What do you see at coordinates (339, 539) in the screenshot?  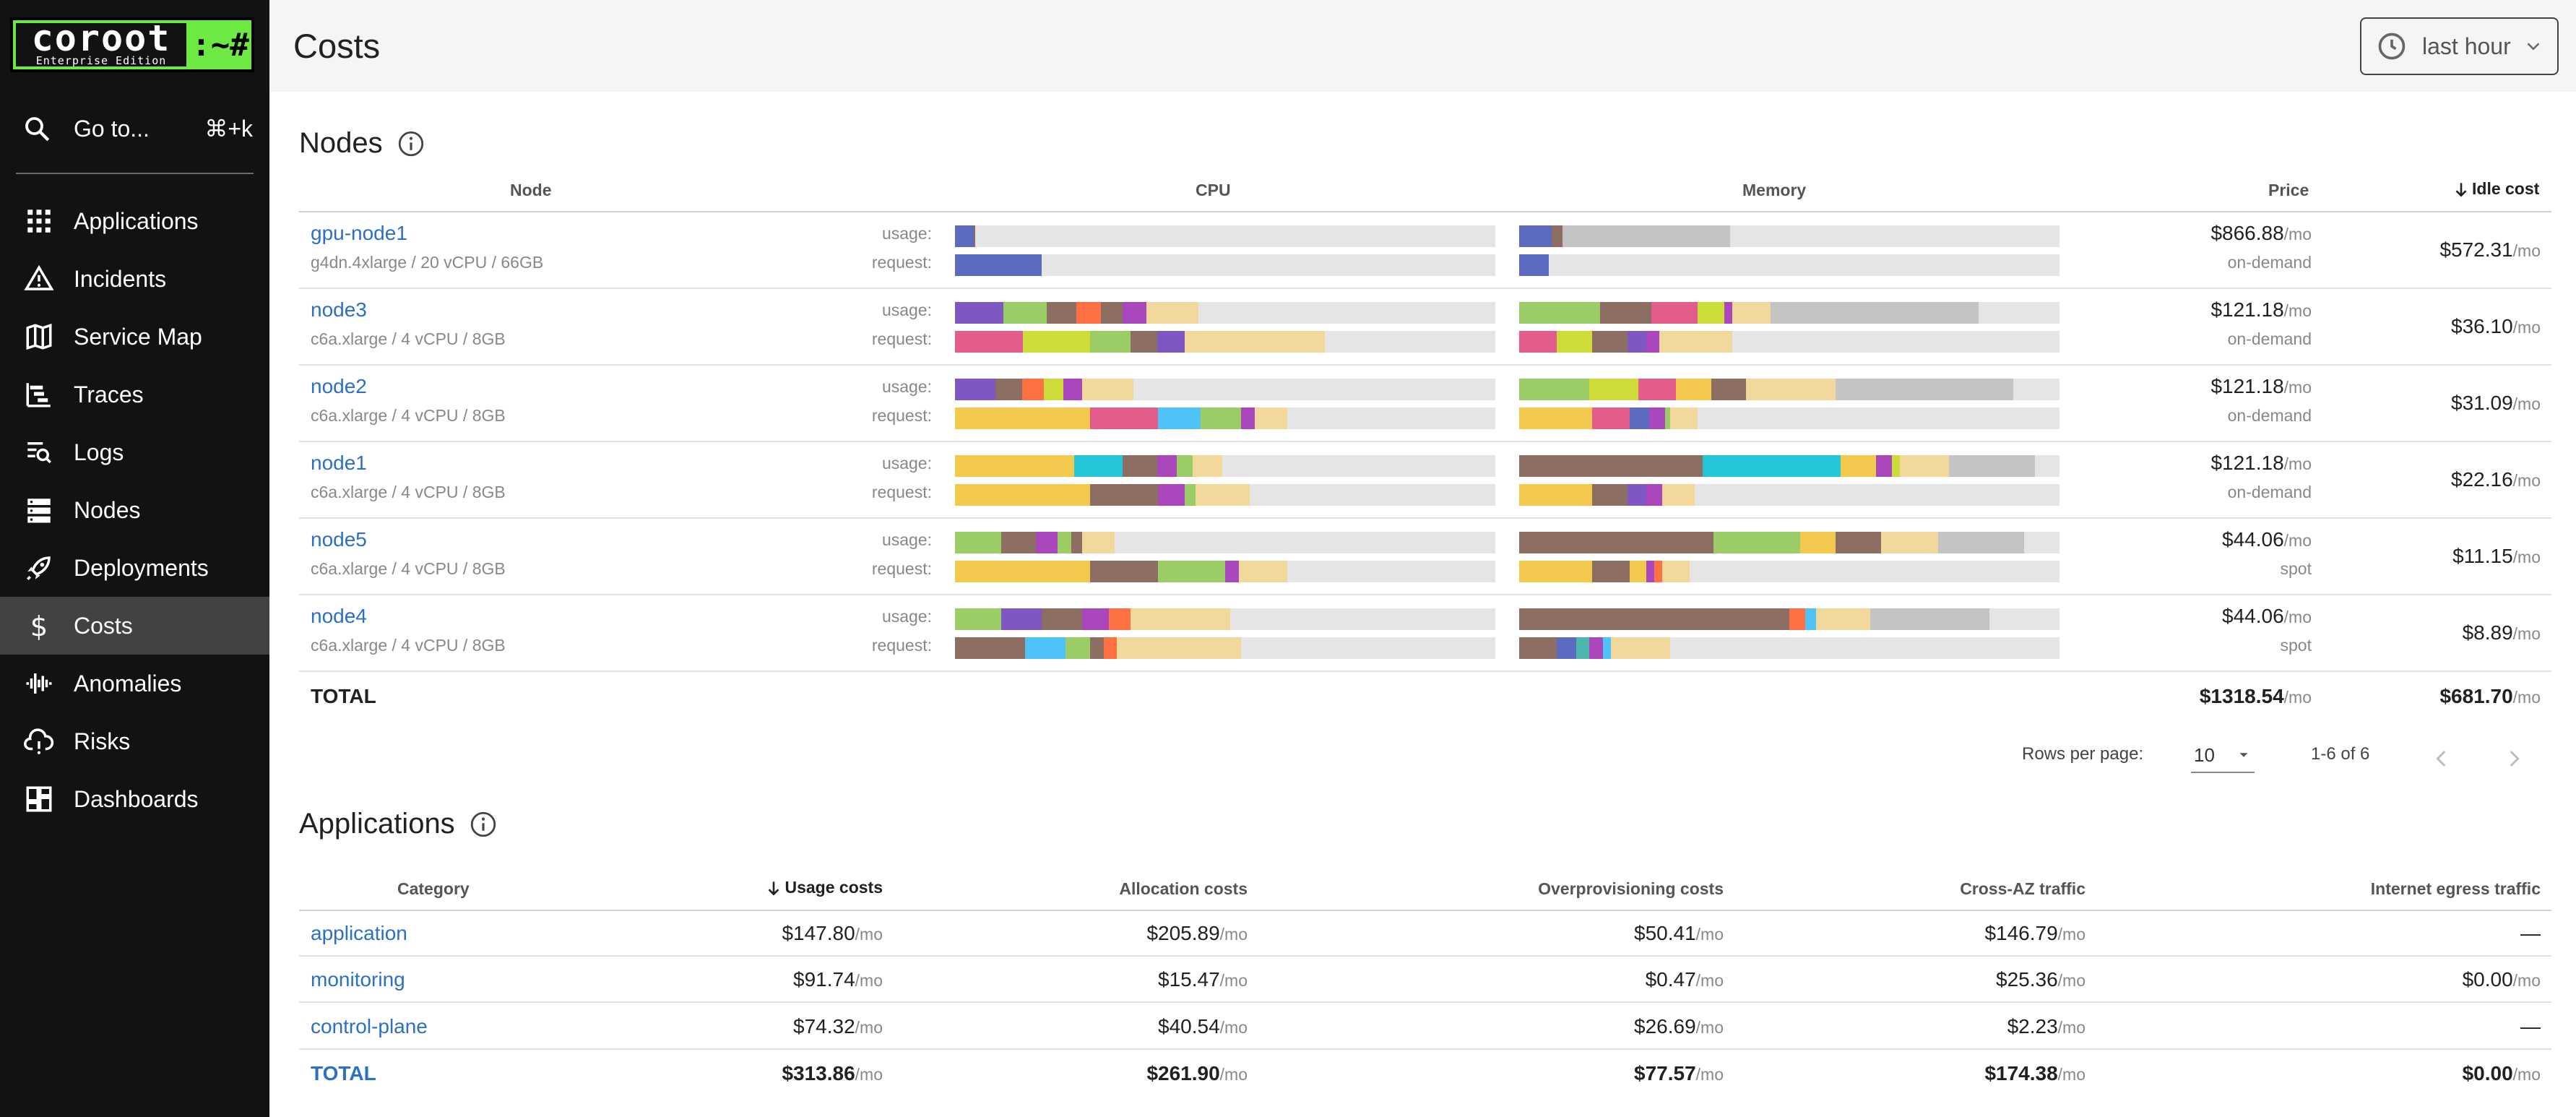 I see `node-link: node5` at bounding box center [339, 539].